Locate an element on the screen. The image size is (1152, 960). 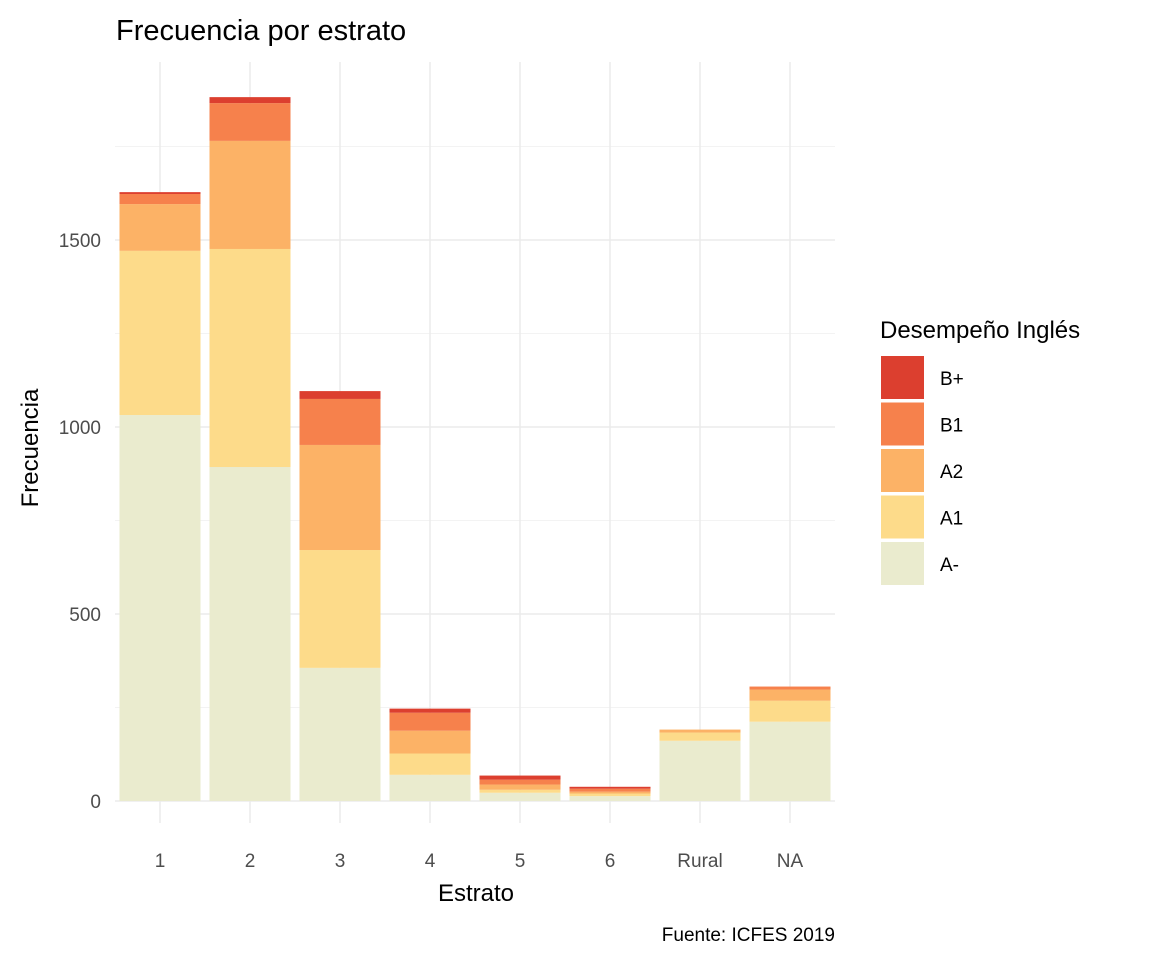
legend-label: A- is located at coordinates (949, 565).